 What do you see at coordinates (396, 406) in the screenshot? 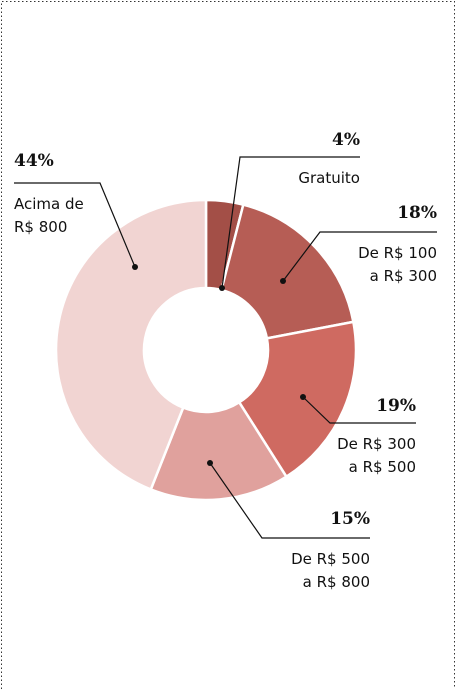
I see `value-label: 19%` at bounding box center [396, 406].